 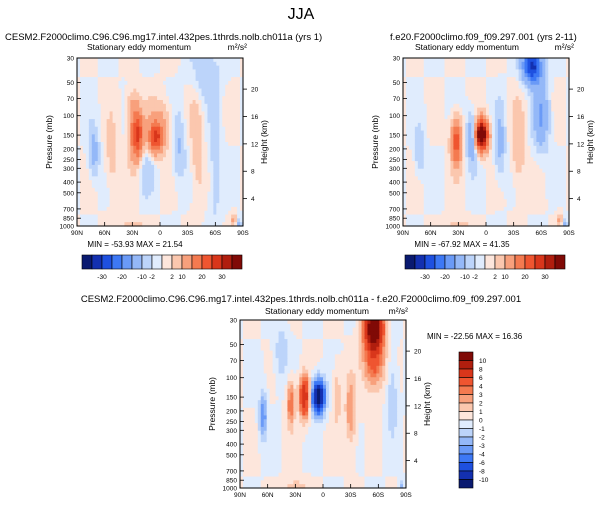 What do you see at coordinates (253, 199) in the screenshot?
I see `height-tick-label: 4` at bounding box center [253, 199].